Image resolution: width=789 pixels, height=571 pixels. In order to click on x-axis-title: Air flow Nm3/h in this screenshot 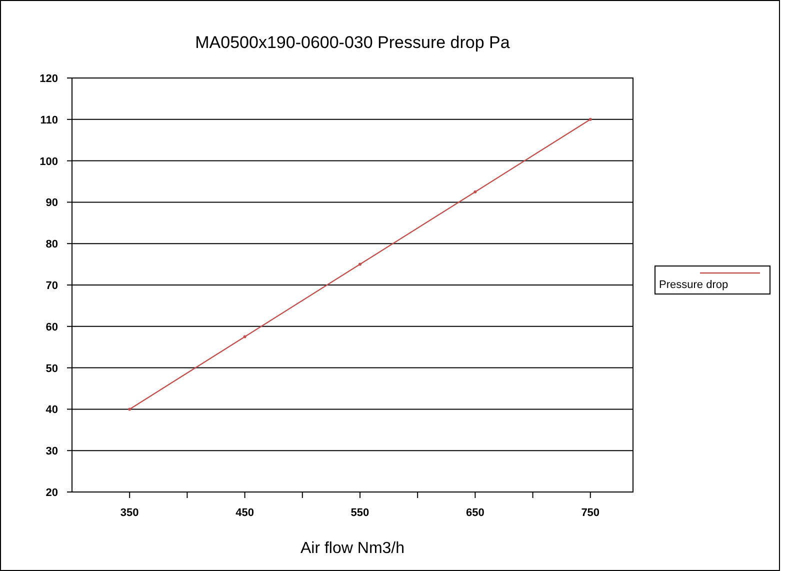, I will do `click(352, 548)`.